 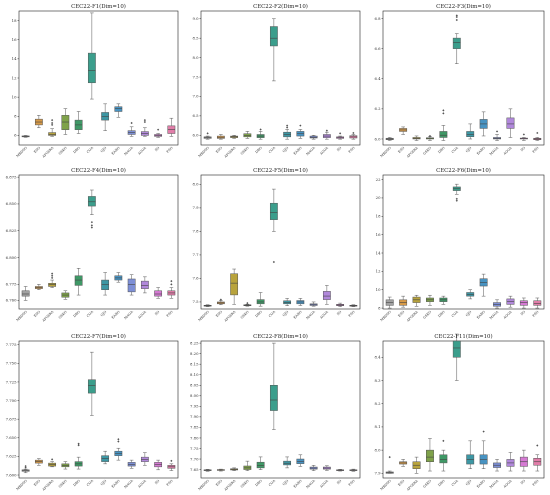 What do you see at coordinates (15, 135) in the screenshot?
I see `y-tick-label: 6` at bounding box center [15, 135].